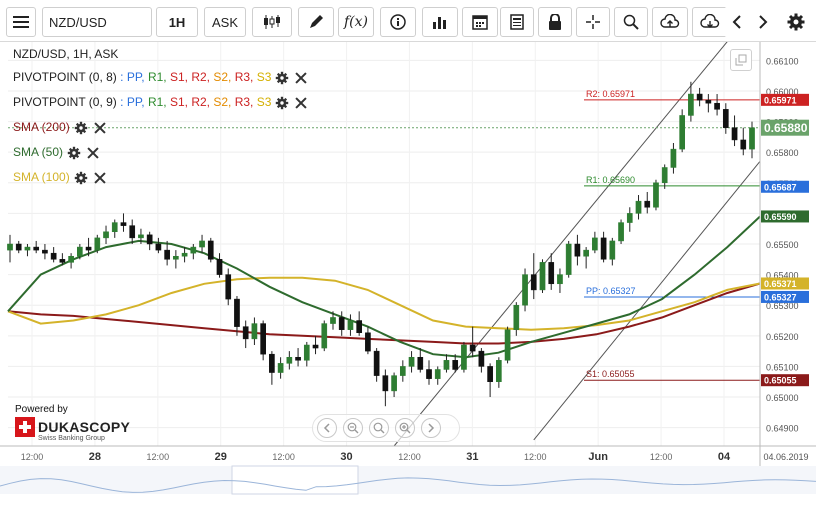  What do you see at coordinates (66, 54) in the screenshot?
I see `chart-title: NZD/USD, 1H, ASK` at bounding box center [66, 54].